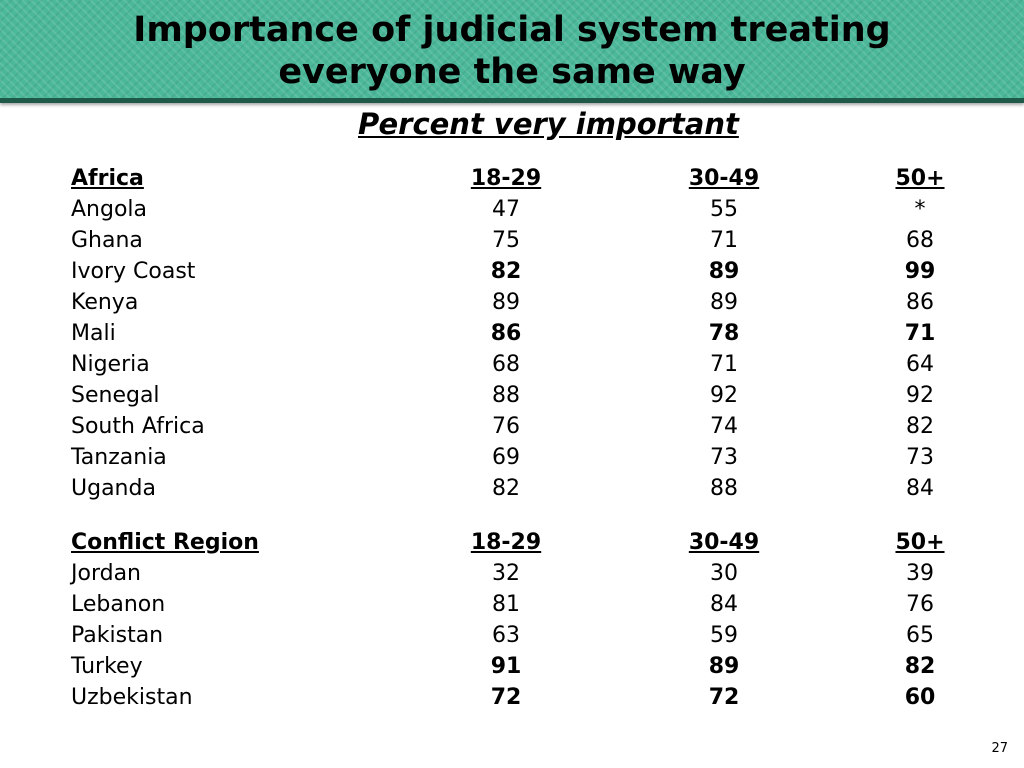  I want to click on page-number: 27, so click(999, 748).